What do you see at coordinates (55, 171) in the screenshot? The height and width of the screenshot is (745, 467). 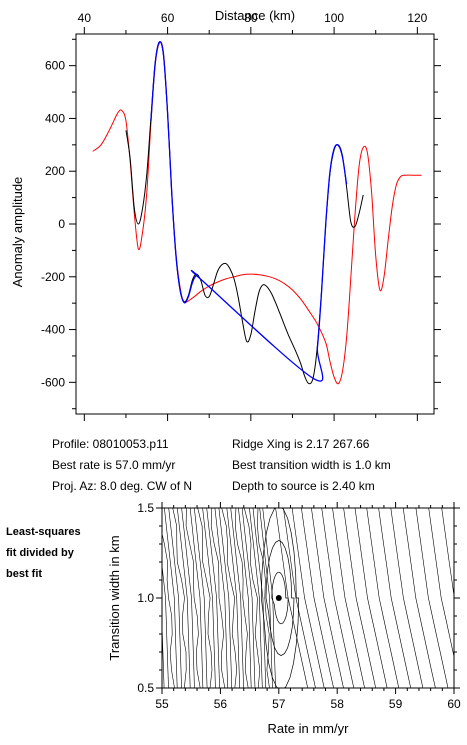 I see `y-tick-label: 200` at bounding box center [55, 171].